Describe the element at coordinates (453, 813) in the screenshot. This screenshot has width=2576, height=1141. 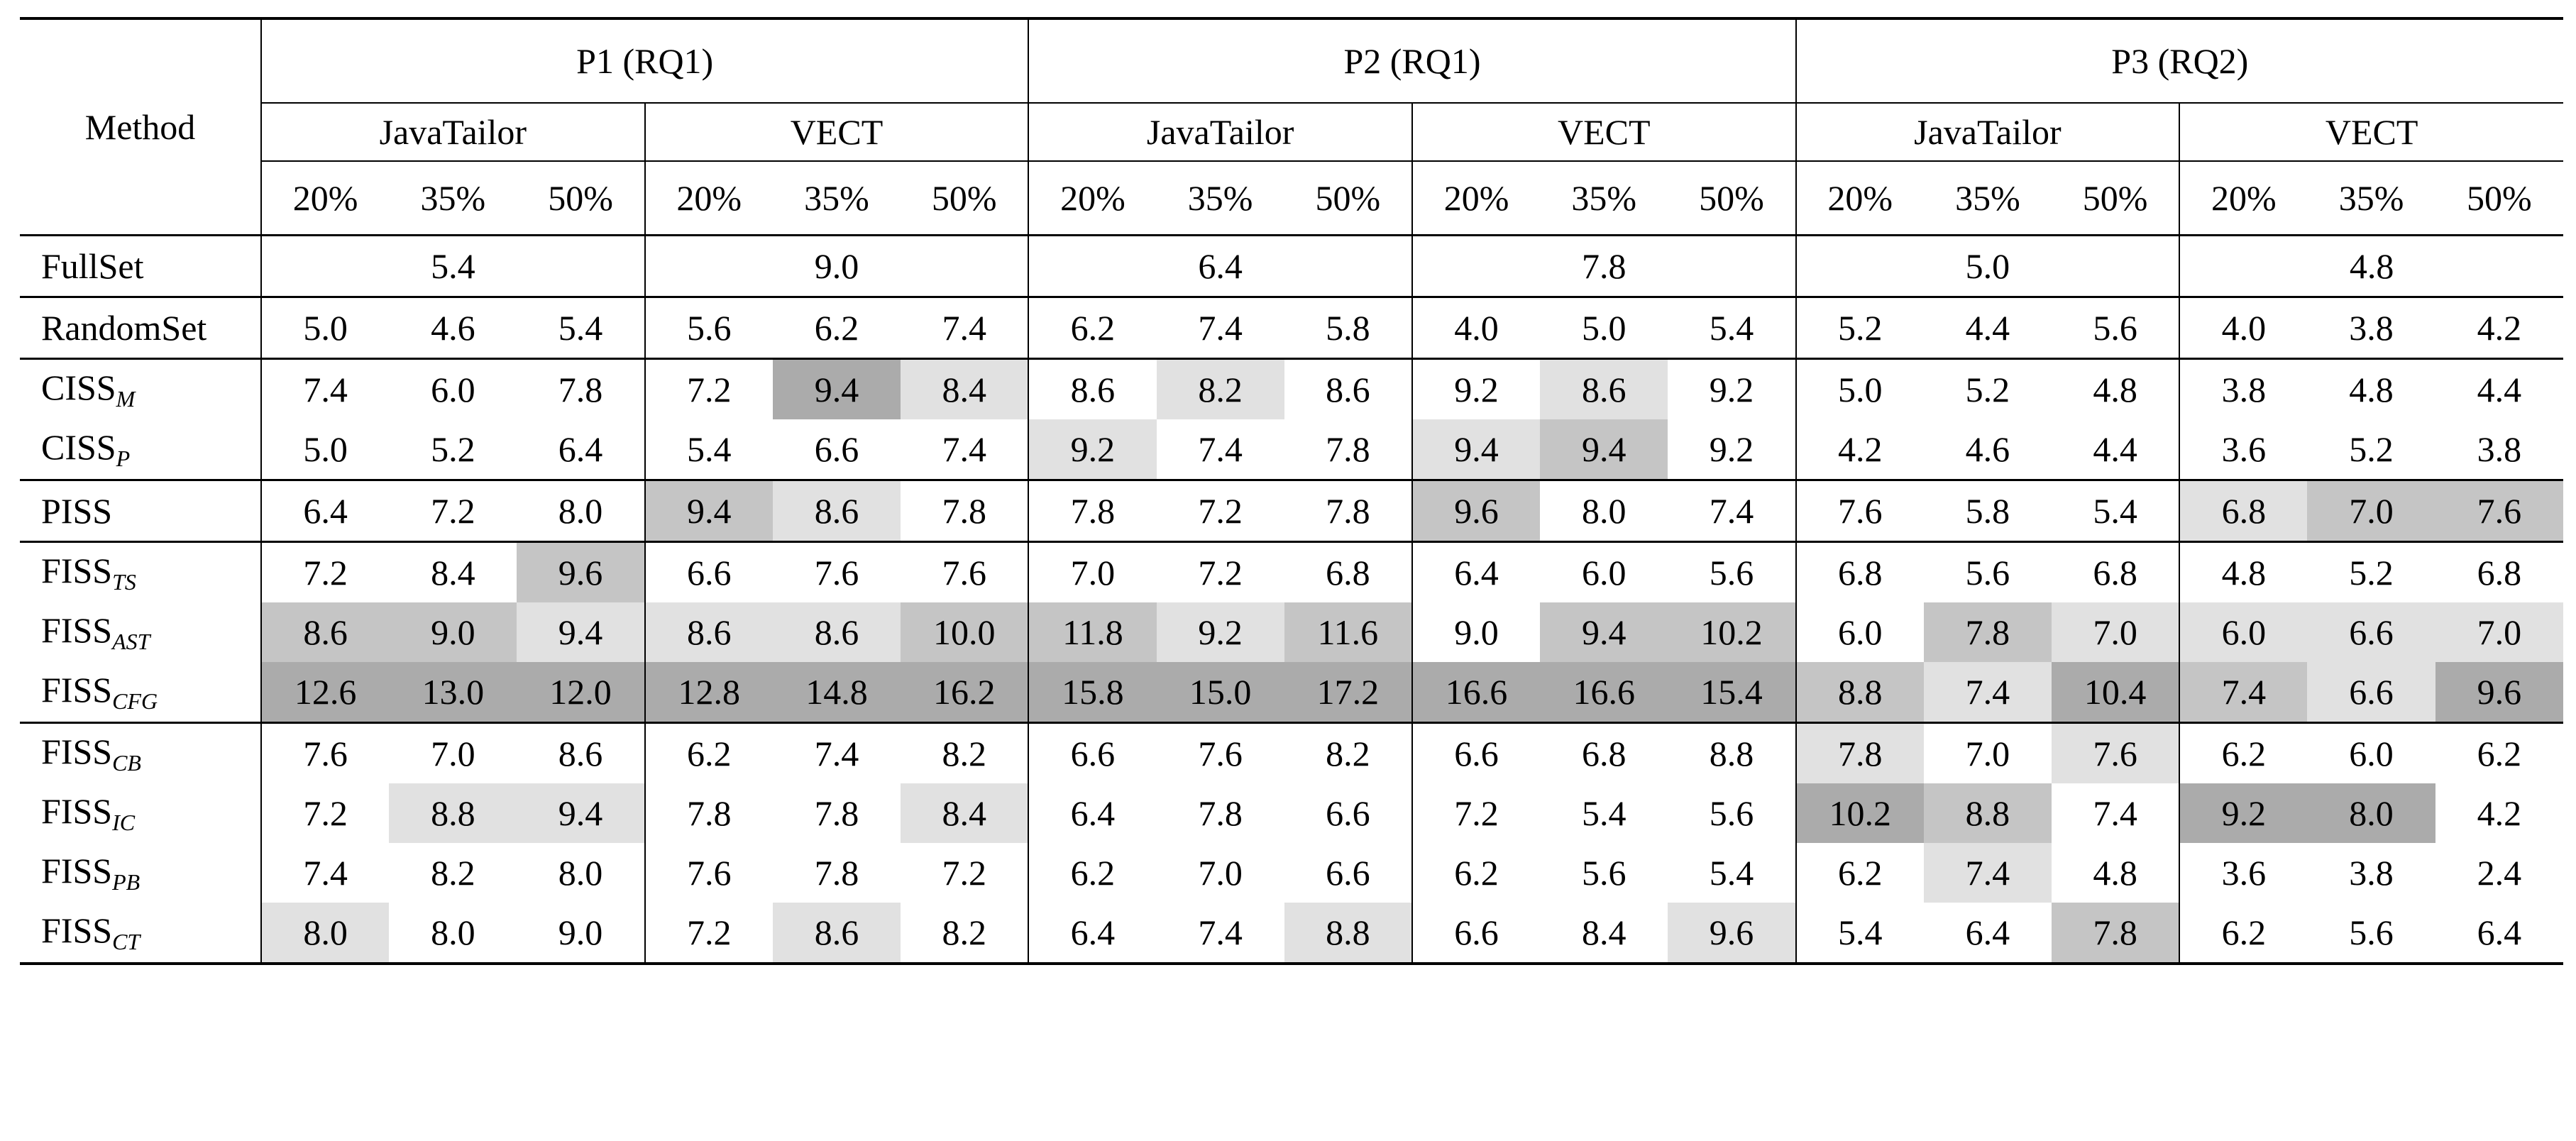
I see `value-cell: 8.8` at that location.